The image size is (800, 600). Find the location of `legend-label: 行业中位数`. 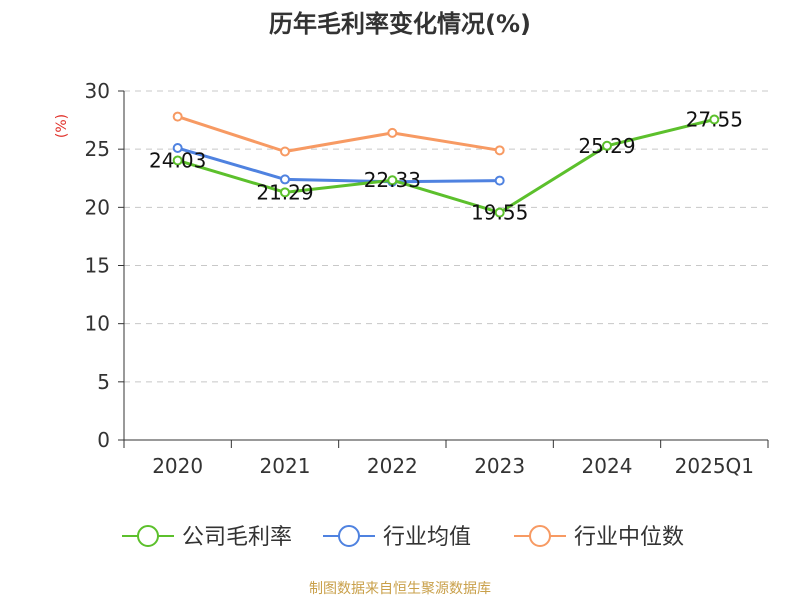

legend-label: 行业中位数 is located at coordinates (629, 537).